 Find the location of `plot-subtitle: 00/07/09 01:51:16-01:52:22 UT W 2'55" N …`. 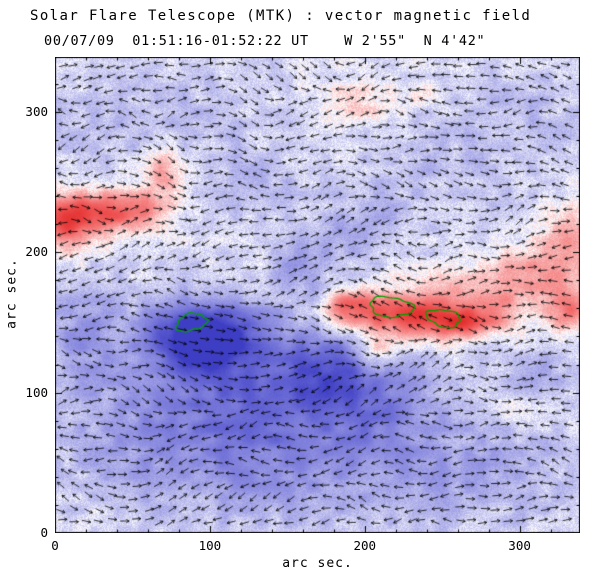

plot-subtitle: 00/07/09 01:51:16-01:52:22 UT W 2'55" N … is located at coordinates (265, 41).